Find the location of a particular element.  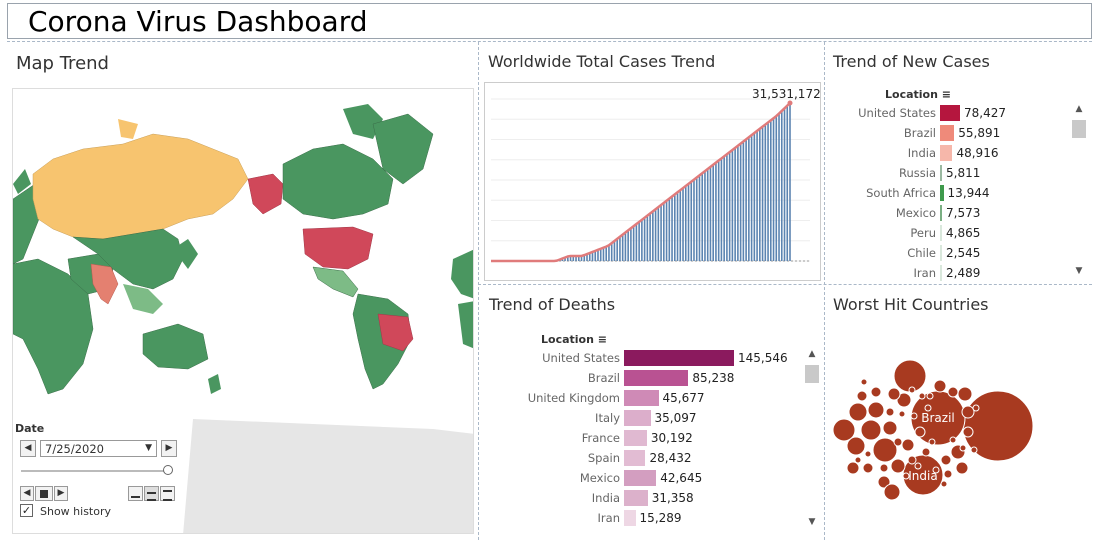

location-label: Peru is located at coordinates (923, 233).